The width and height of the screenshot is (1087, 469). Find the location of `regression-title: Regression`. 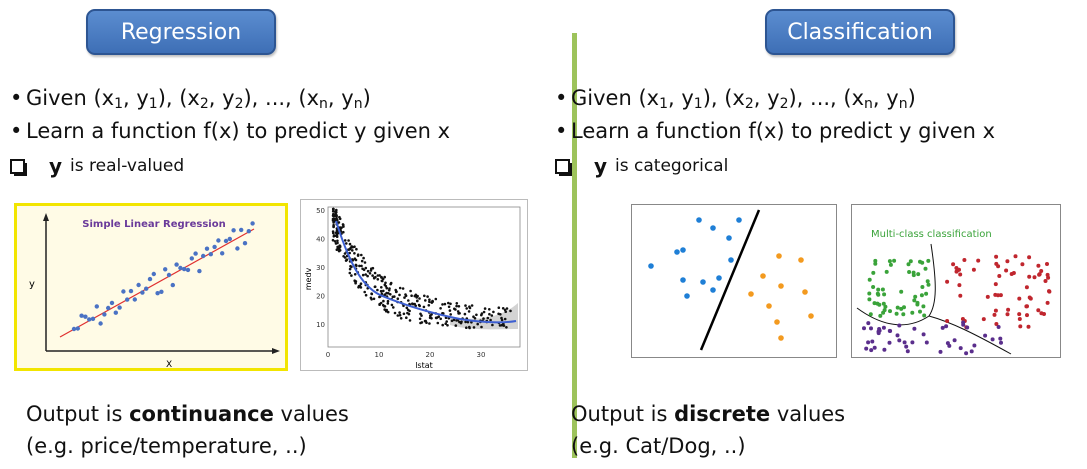

regression-title: Regression is located at coordinates (181, 32).